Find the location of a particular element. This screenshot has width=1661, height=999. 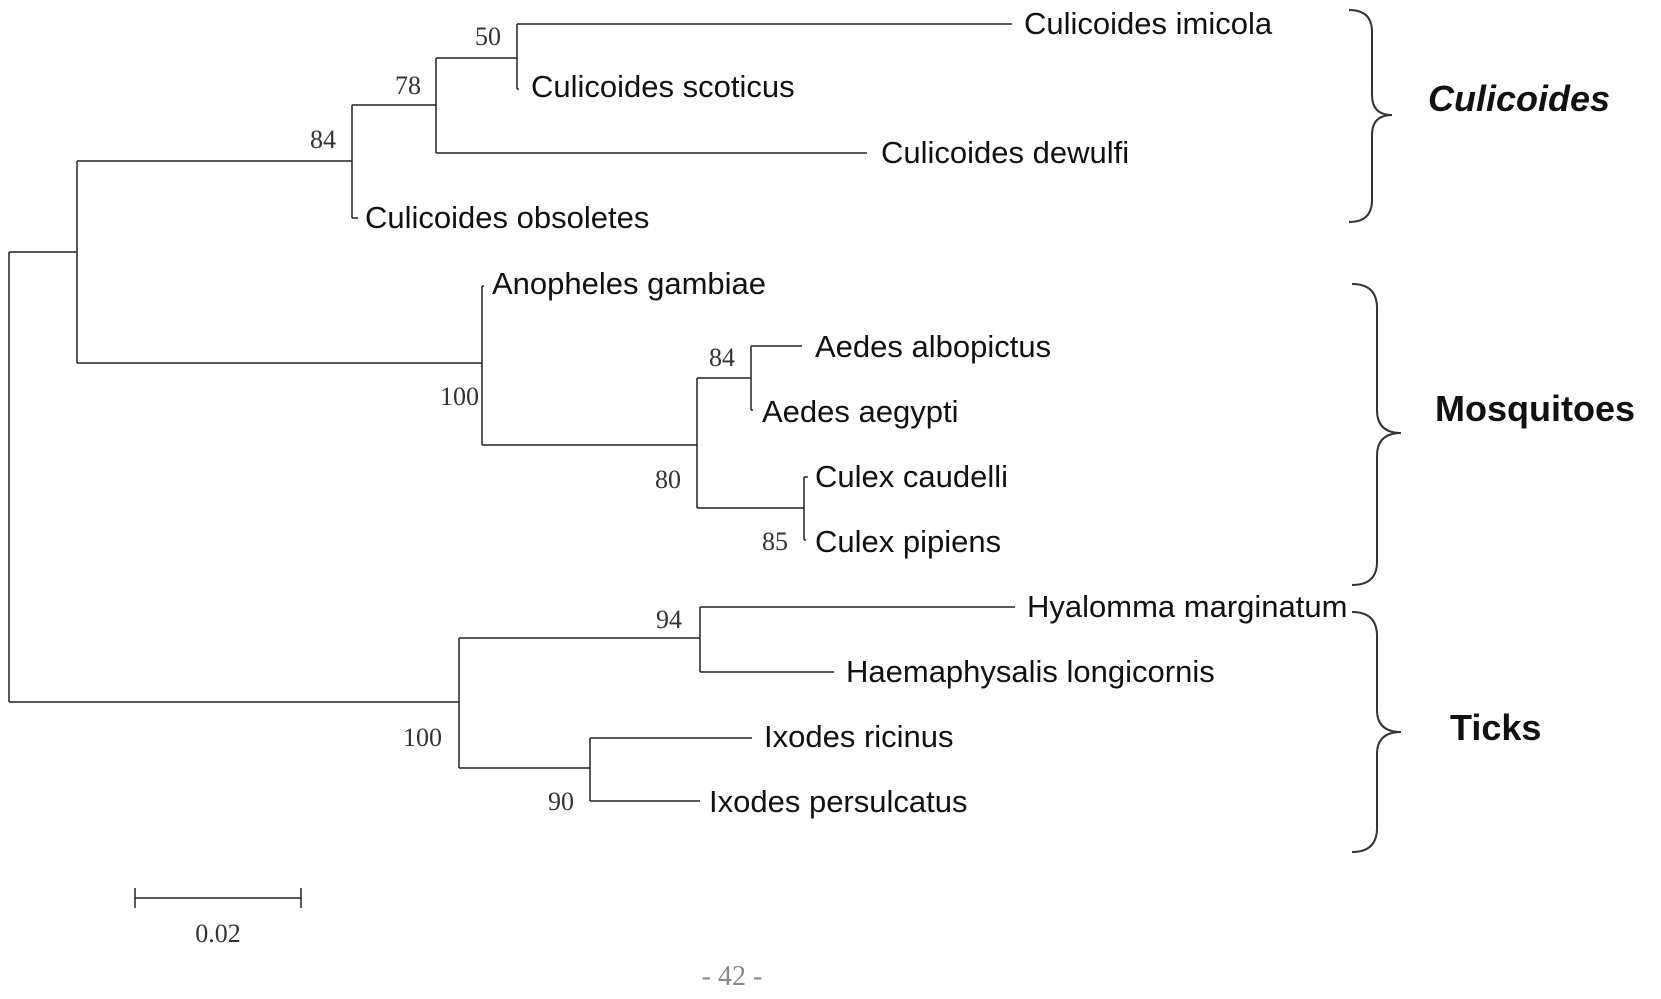

page-number: - 42 - is located at coordinates (732, 976).